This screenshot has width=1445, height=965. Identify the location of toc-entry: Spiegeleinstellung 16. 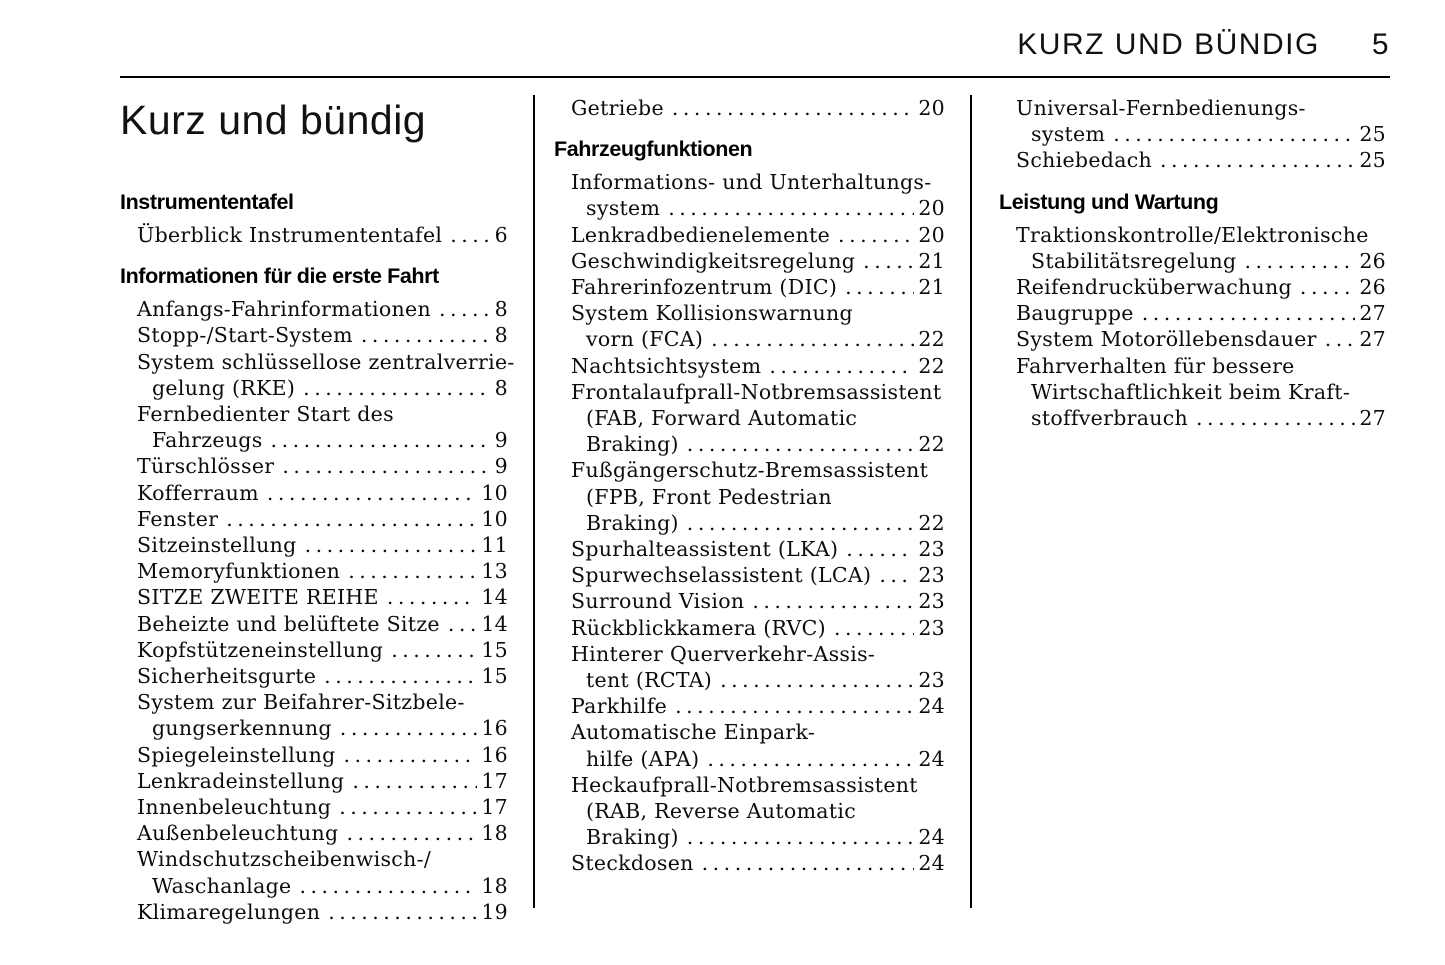
(314, 755).